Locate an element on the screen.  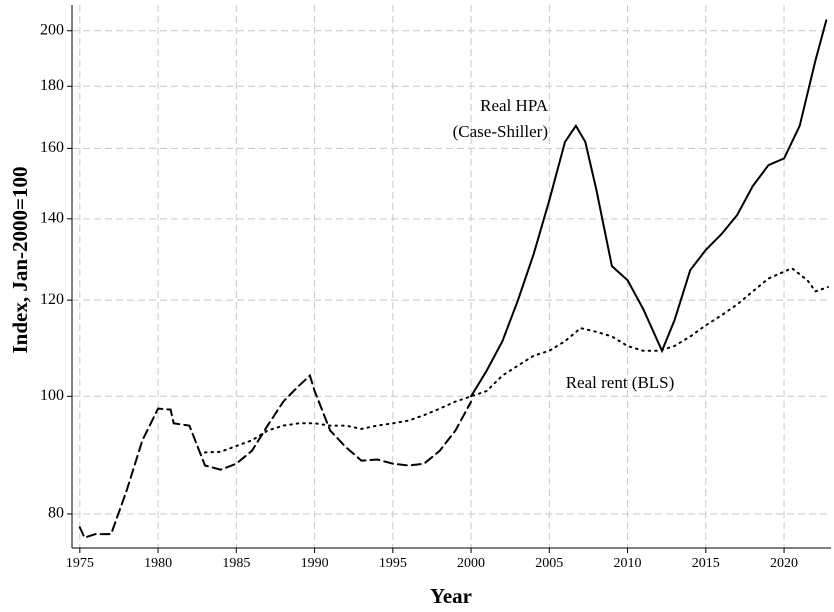
x-tick-label: 1995 is located at coordinates (393, 563).